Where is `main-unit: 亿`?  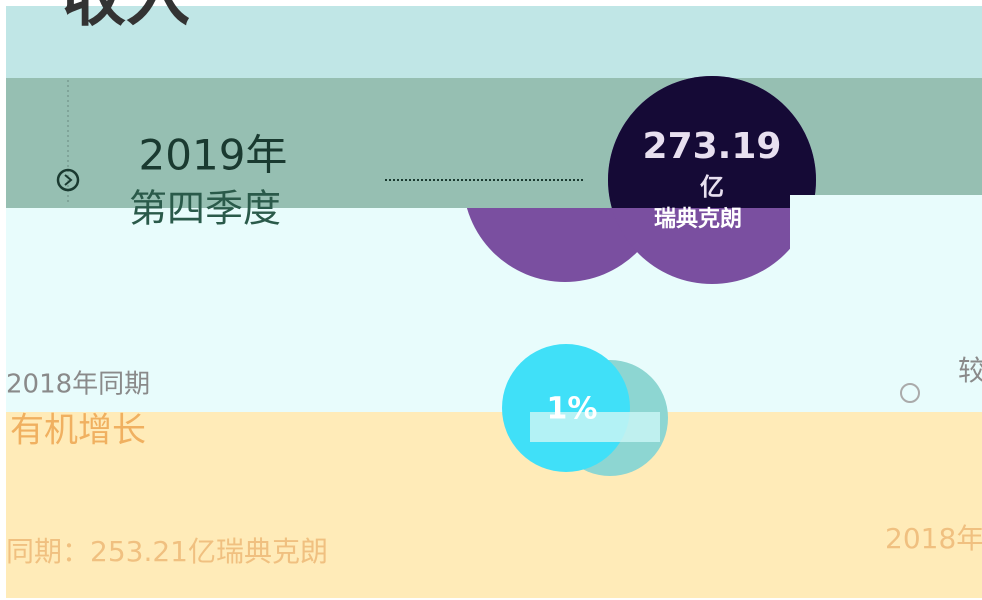 main-unit: 亿 is located at coordinates (712, 187).